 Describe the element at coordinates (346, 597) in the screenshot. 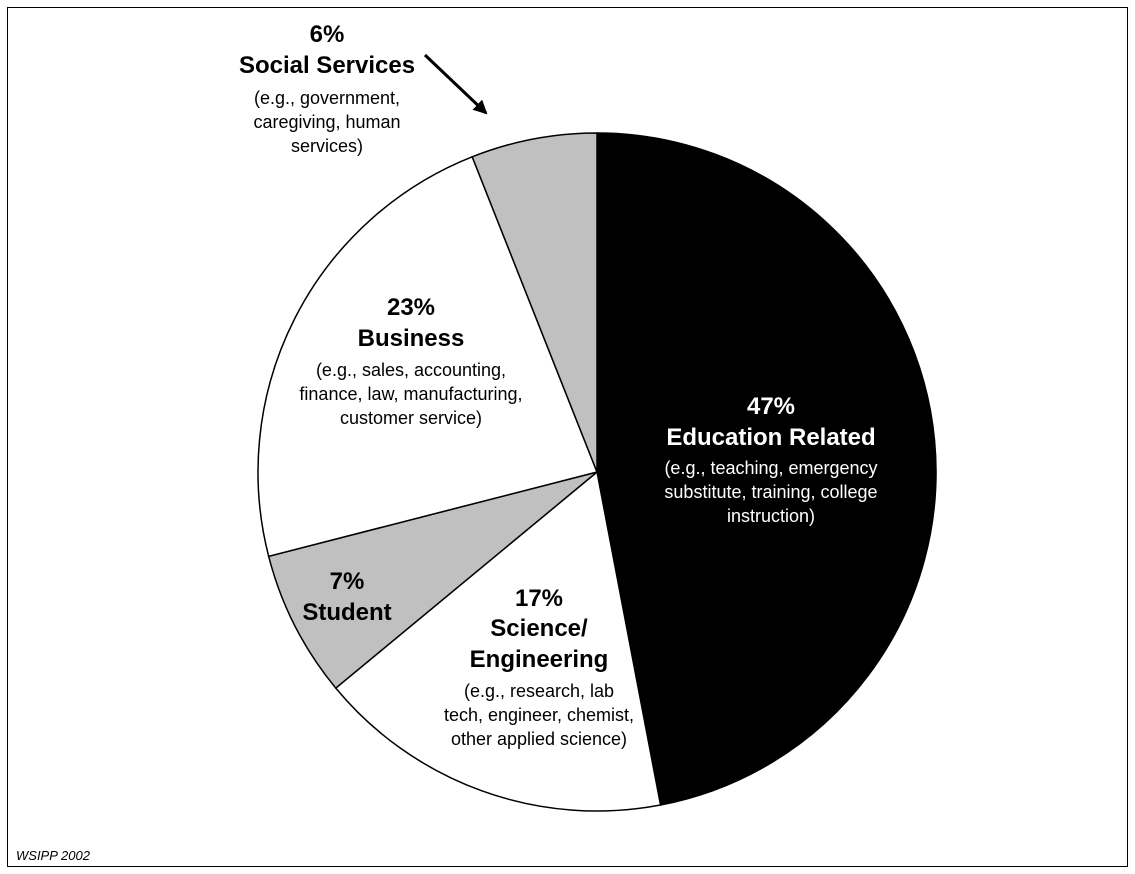

I see `label-student: 7% Student` at that location.